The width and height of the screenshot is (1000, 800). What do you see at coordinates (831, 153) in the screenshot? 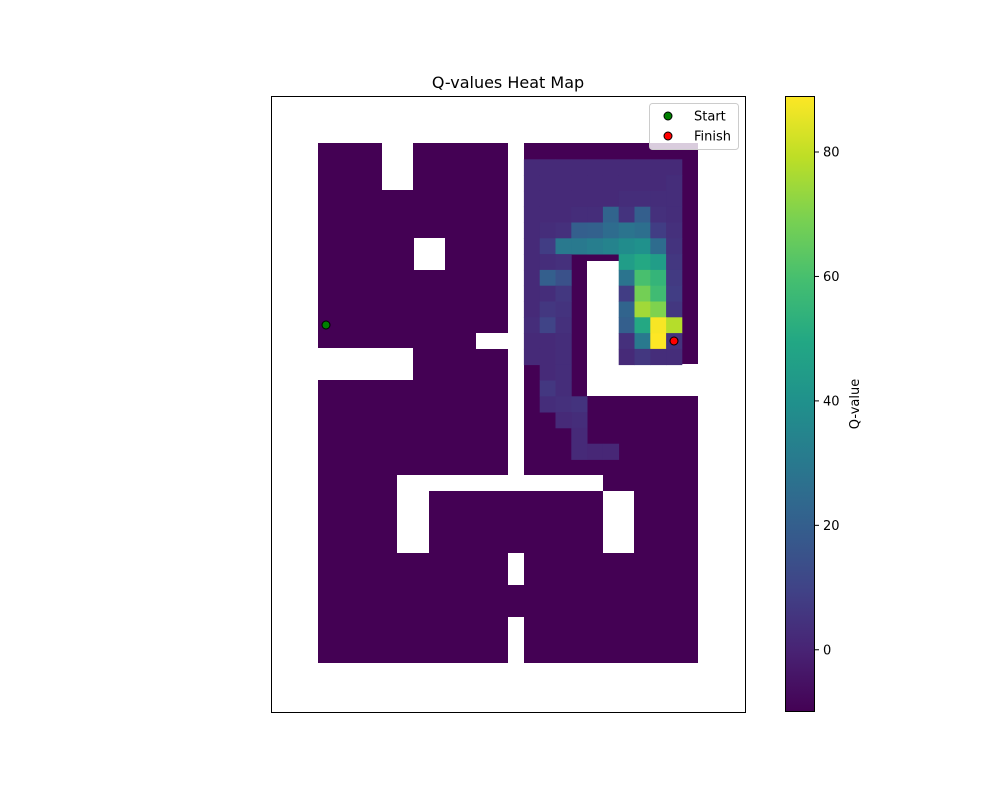
I see `colorbar-tick-label: 80` at bounding box center [831, 153].